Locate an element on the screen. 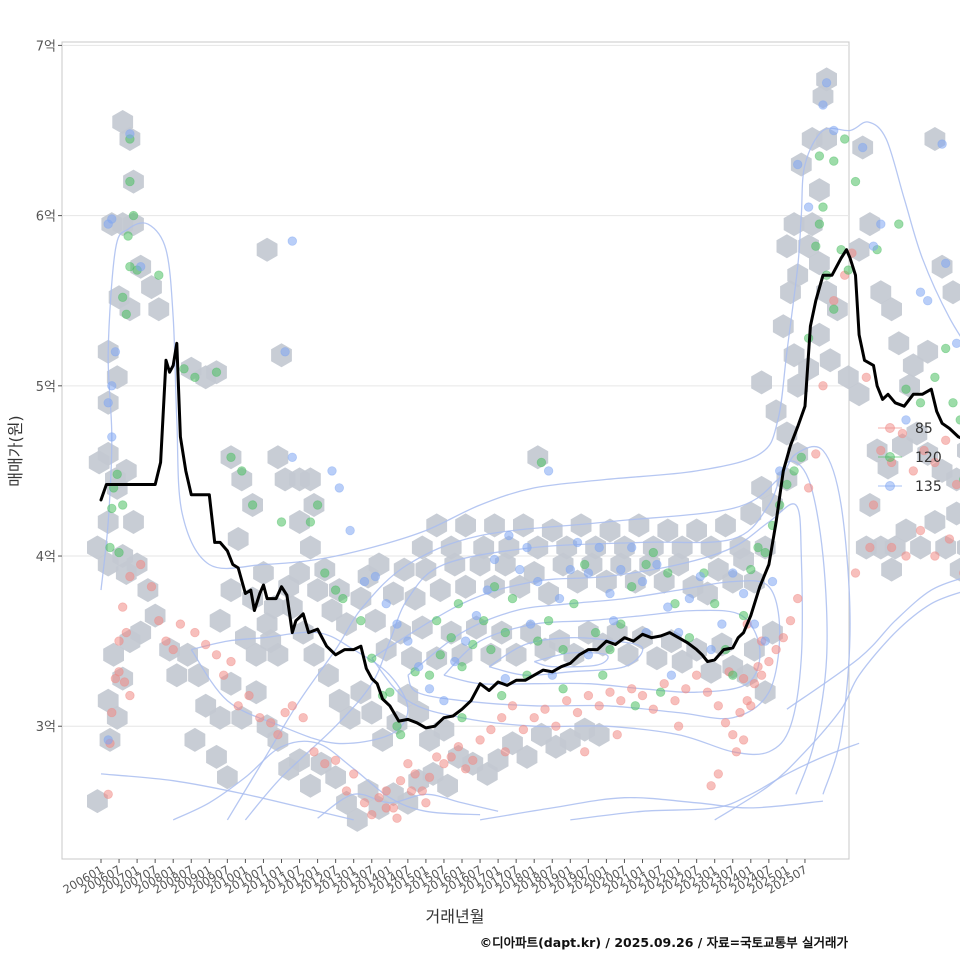 This screenshot has width=960, height=960. legend-label: 120 is located at coordinates (928, 458).